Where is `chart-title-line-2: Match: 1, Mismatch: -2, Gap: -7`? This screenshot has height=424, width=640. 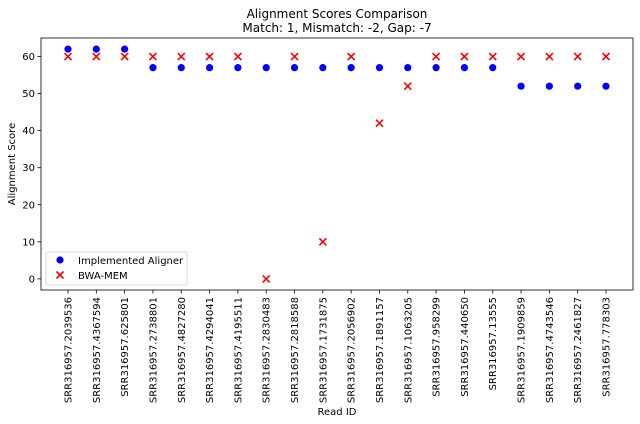
chart-title-line-2: Match: 1, Mismatch: -2, Gap: -7 is located at coordinates (336, 28).